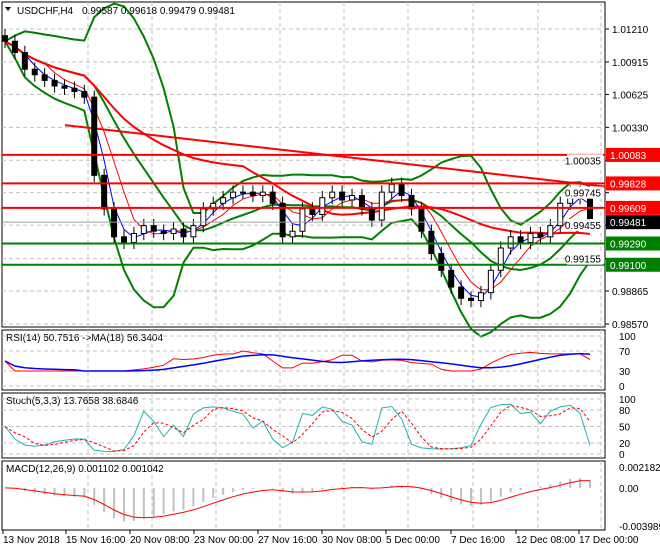 This screenshot has width=660, height=550. Describe the element at coordinates (413, 540) in the screenshot. I see `x-axis-label: 5 Dec 00:00` at that location.